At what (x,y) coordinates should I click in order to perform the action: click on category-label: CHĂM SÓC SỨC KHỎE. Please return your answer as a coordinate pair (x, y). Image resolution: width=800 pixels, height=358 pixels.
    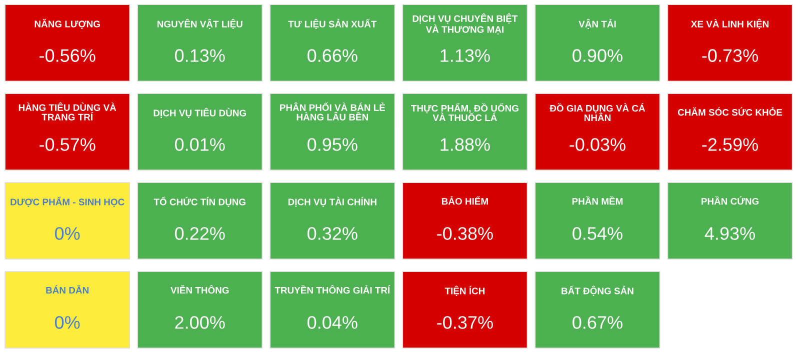
    Looking at the image, I should click on (730, 111).